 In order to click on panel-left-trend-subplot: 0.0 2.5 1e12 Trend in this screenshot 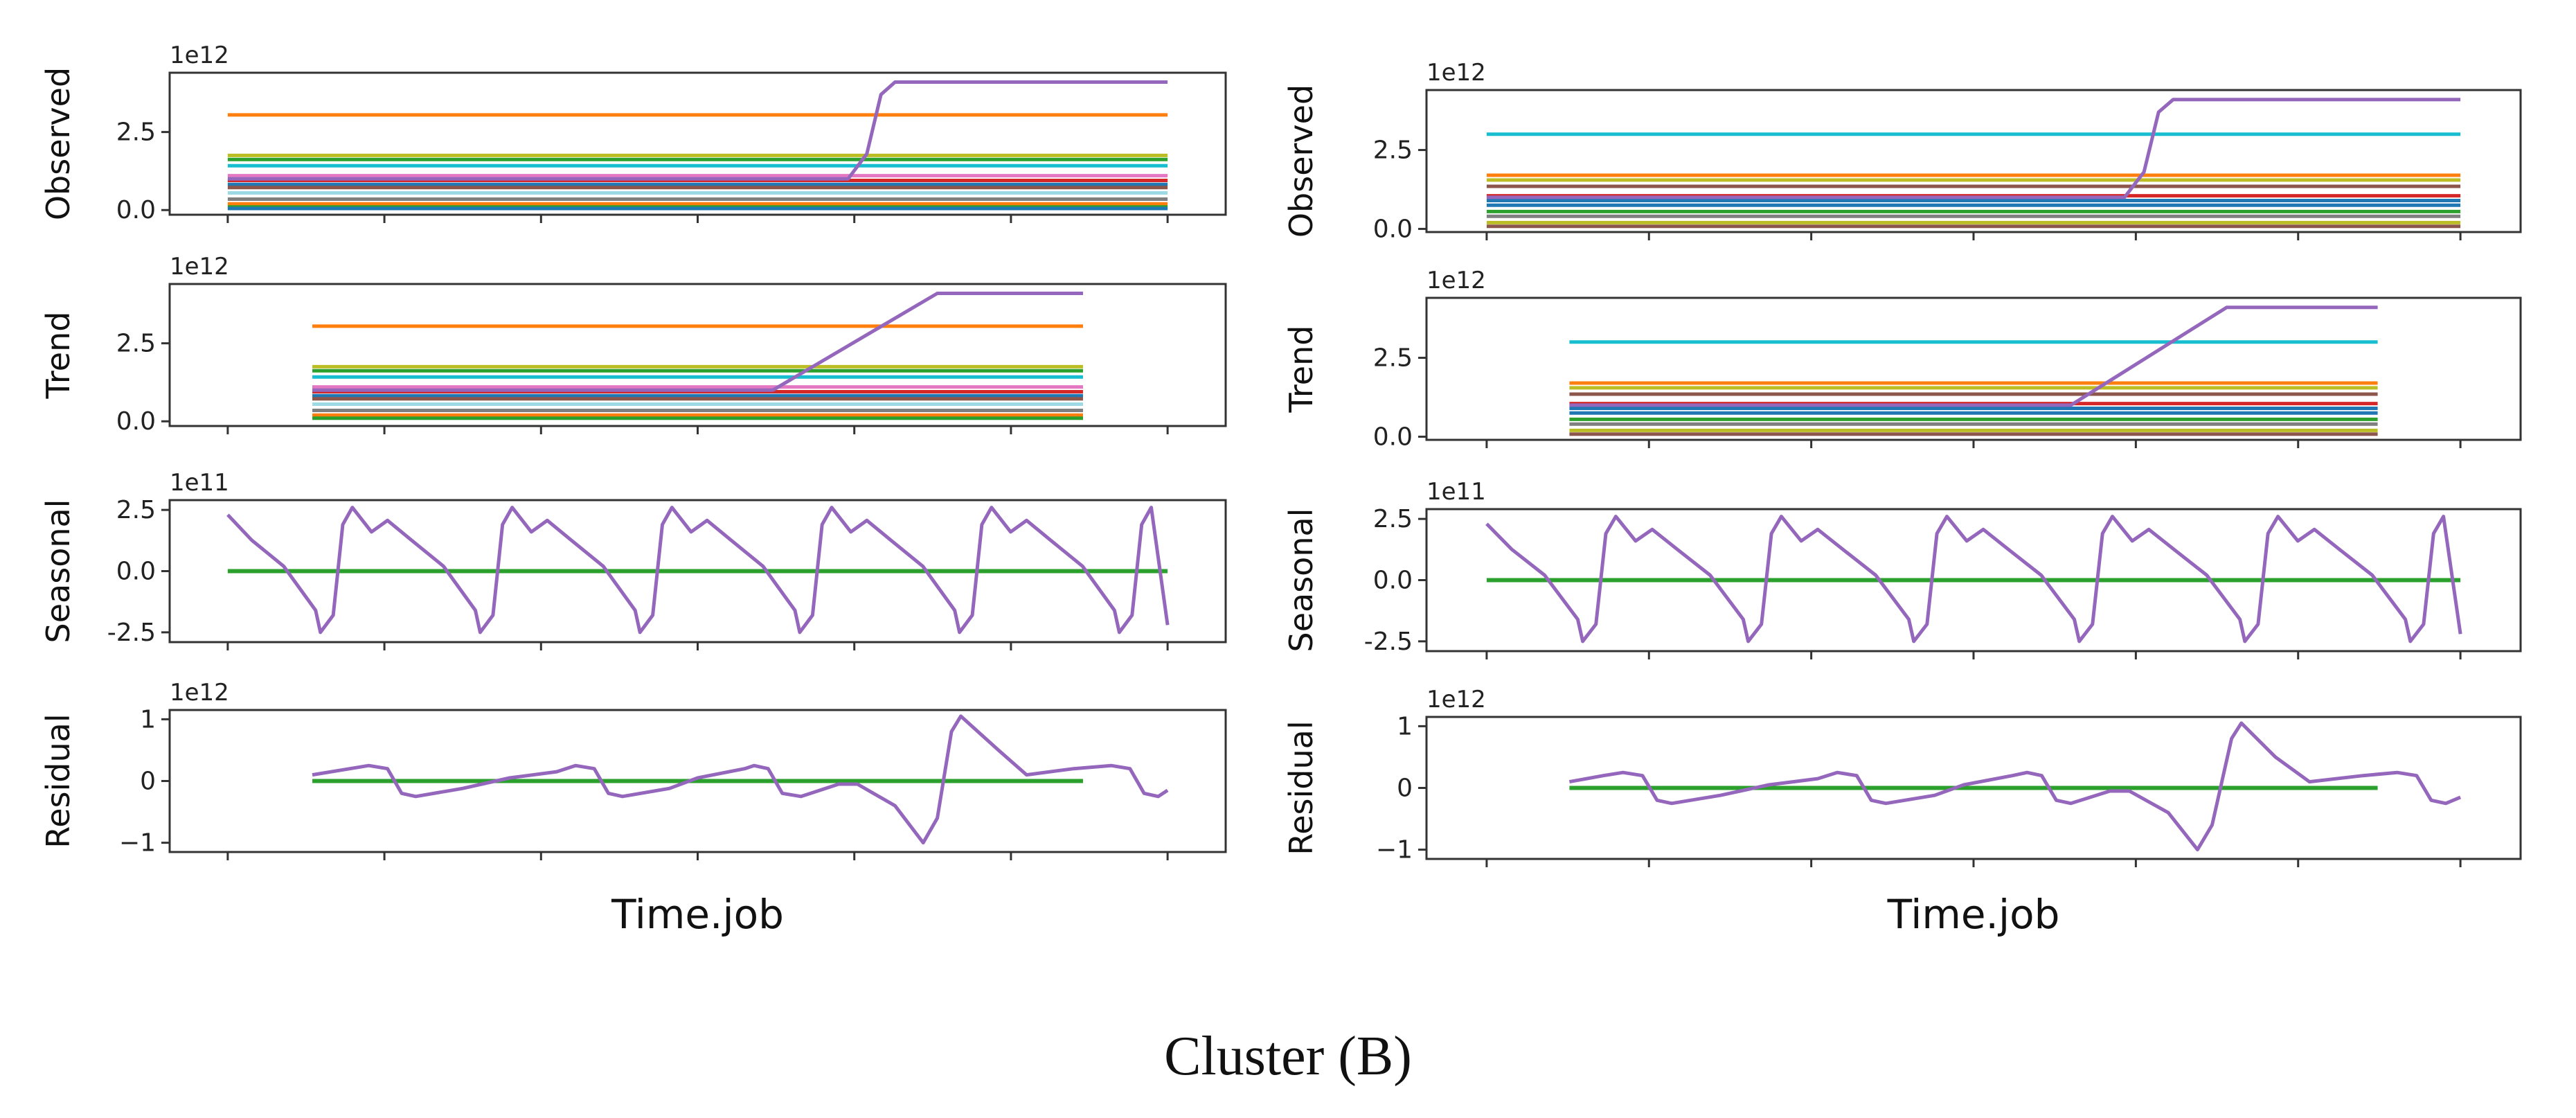, I will do `click(633, 344)`.